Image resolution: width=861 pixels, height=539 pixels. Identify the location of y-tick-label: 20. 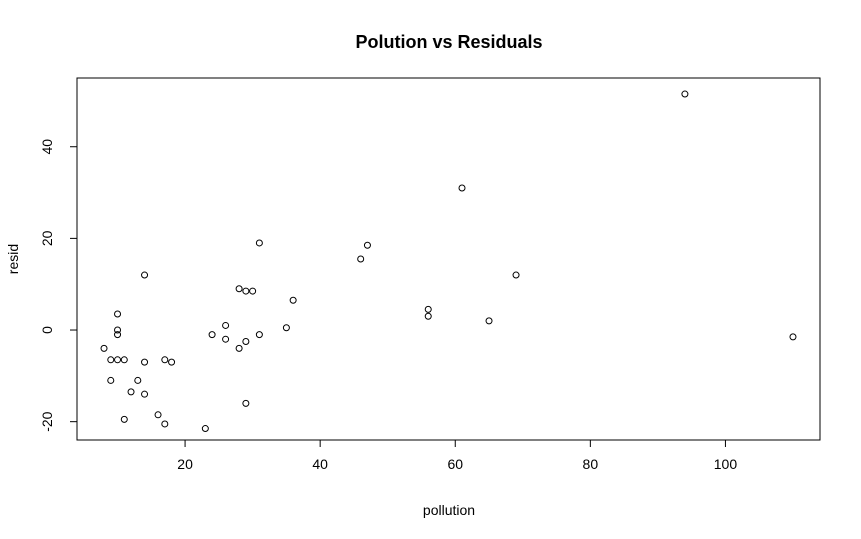
(47, 238).